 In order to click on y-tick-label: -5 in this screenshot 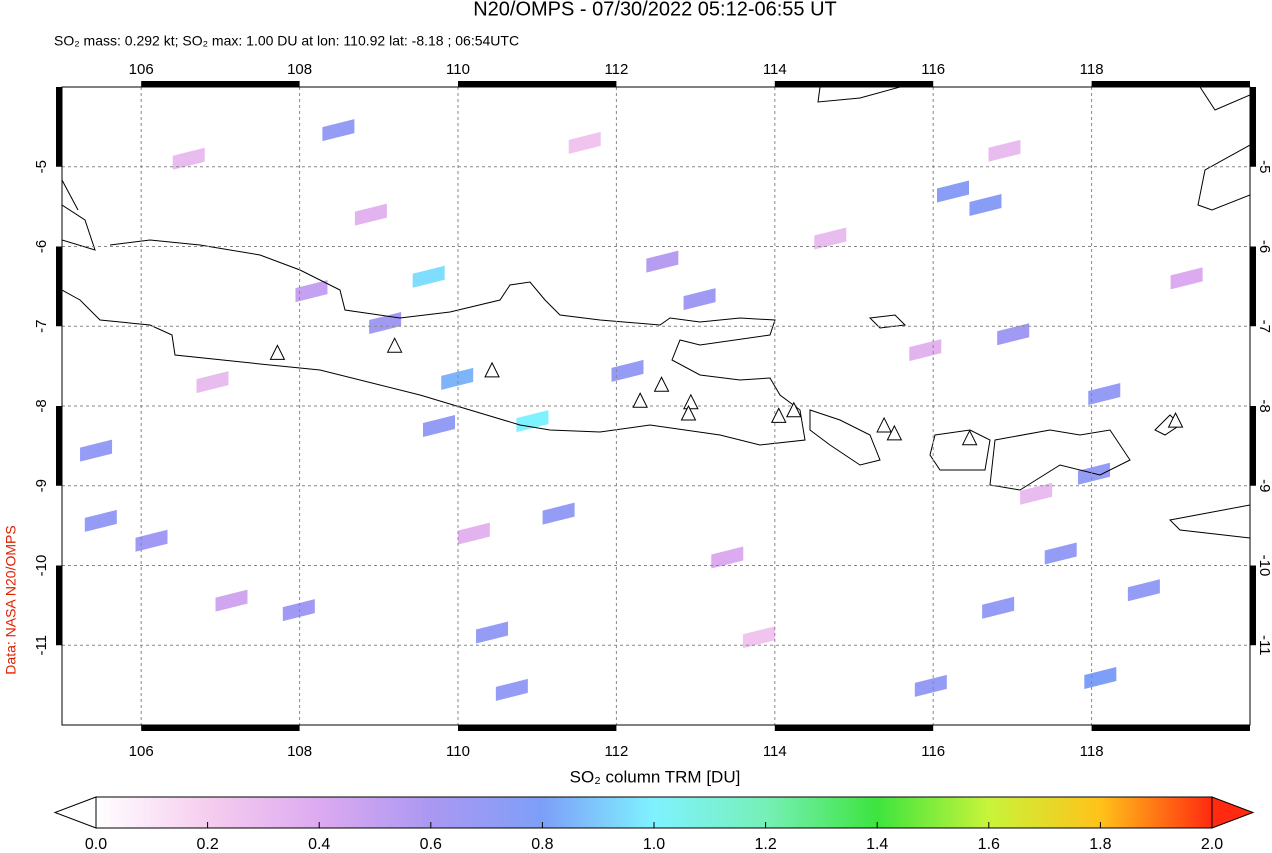, I will do `click(1264, 166)`.